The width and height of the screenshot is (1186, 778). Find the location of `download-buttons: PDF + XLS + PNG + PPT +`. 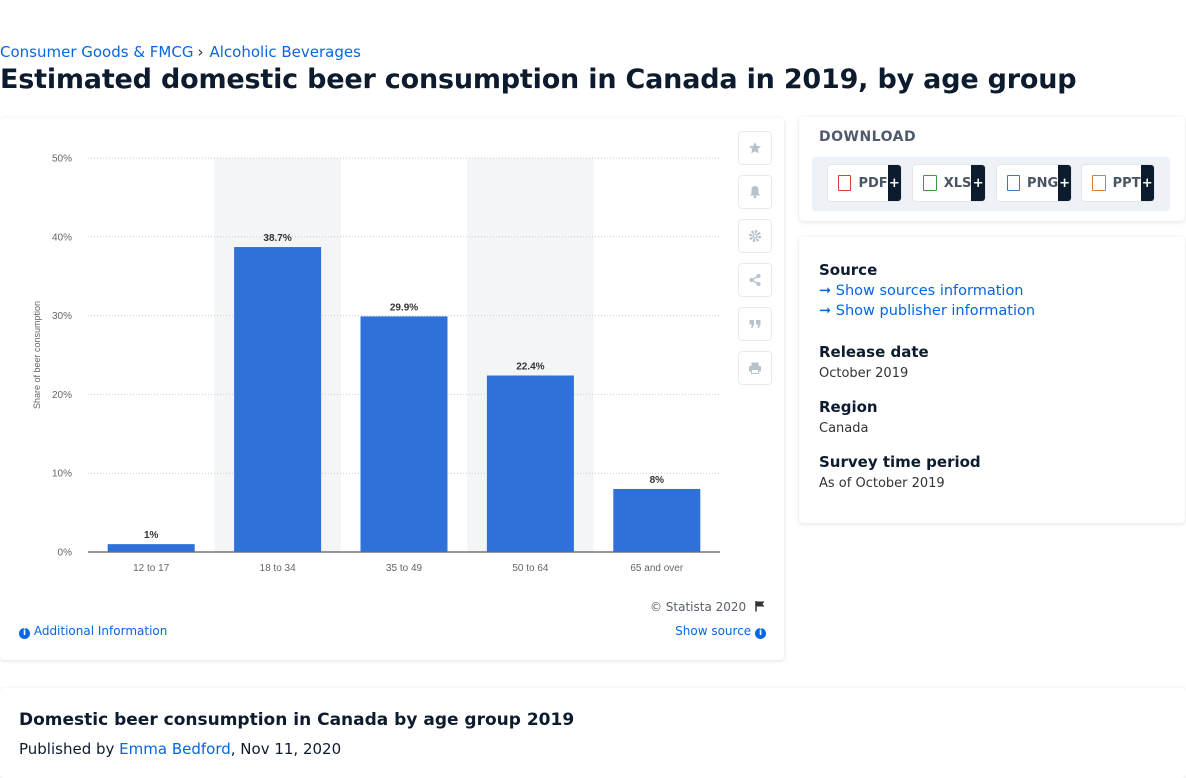

download-buttons: PDF + XLS + PNG + PPT + is located at coordinates (991, 184).